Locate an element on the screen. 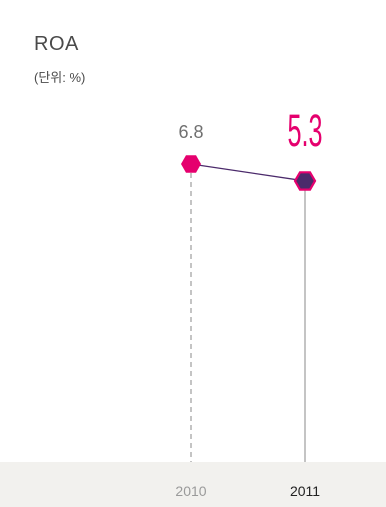  x-tick-label-2011: 2011 is located at coordinates (305, 491).